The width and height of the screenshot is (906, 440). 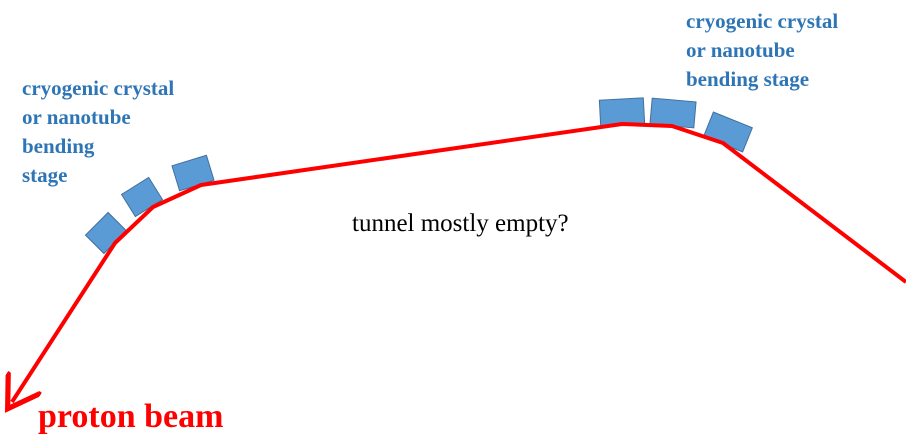 I want to click on proton-beam-label: proton beam, so click(x=131, y=416).